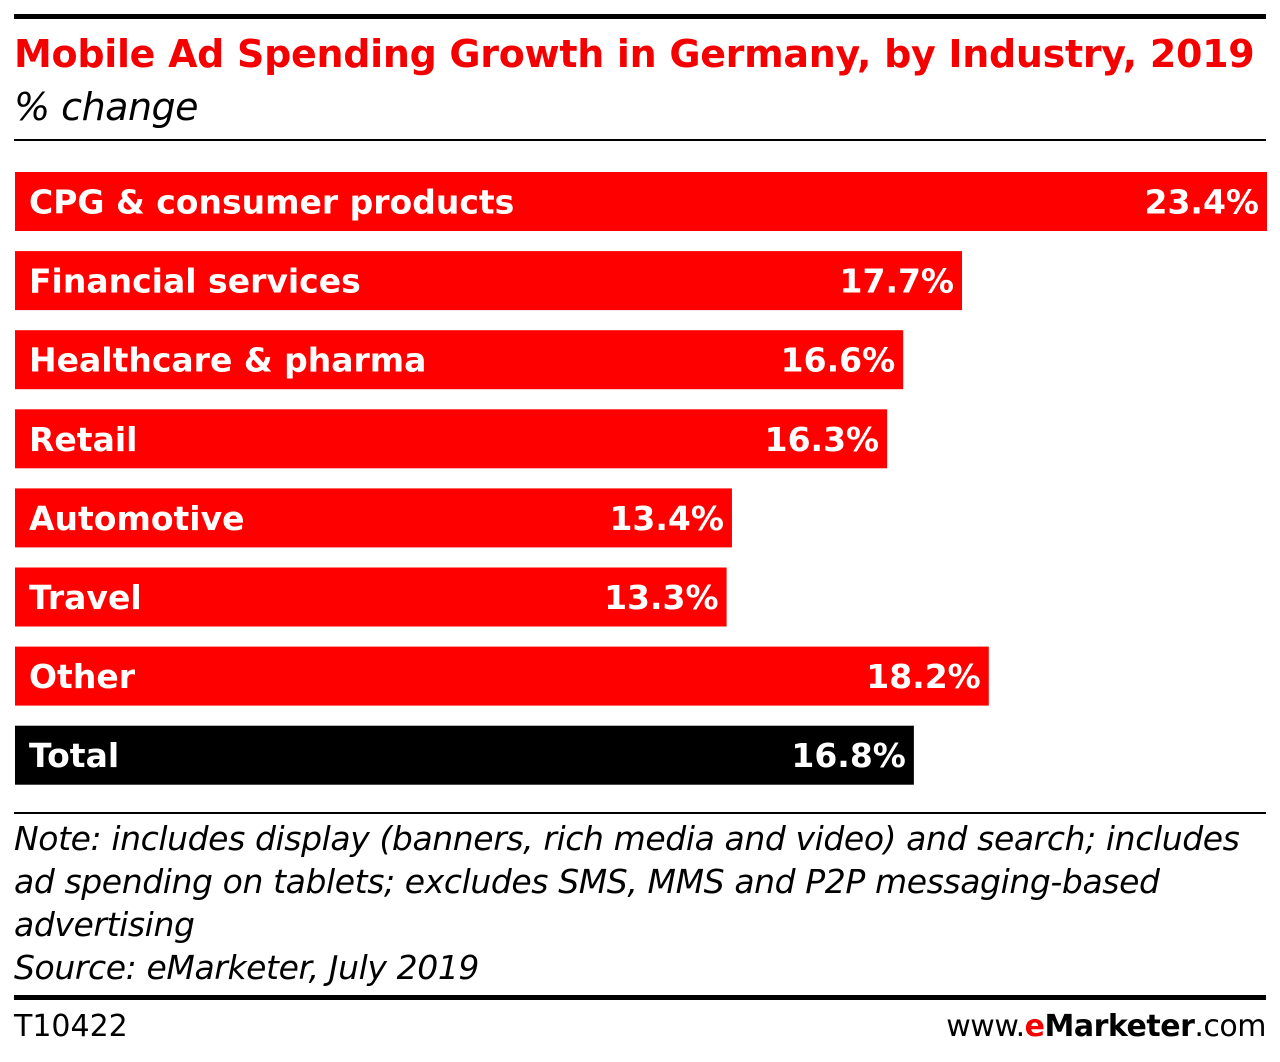 The image size is (1280, 1062). Describe the element at coordinates (464, 755) in the screenshot. I see `total-bar` at that location.